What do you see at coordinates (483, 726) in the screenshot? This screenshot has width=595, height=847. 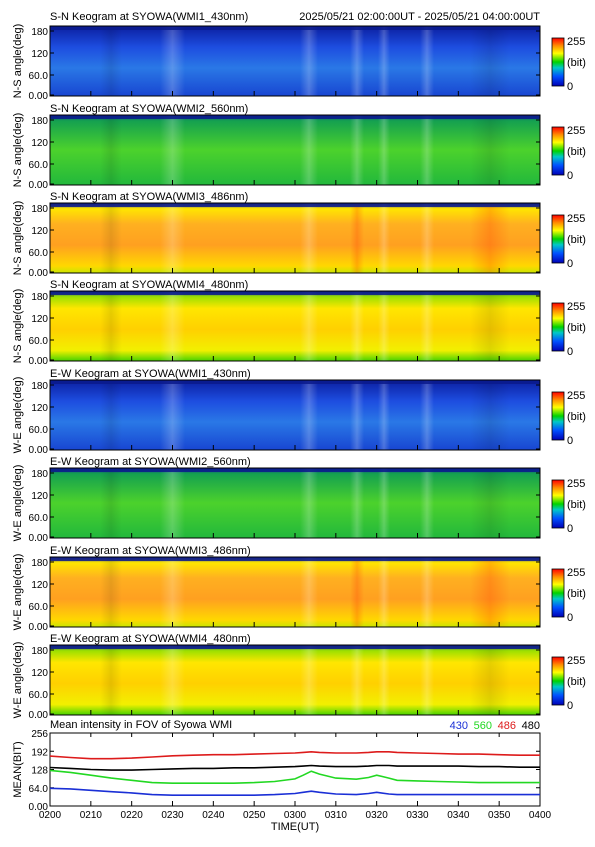 I see `legend-entry: 560` at bounding box center [483, 726].